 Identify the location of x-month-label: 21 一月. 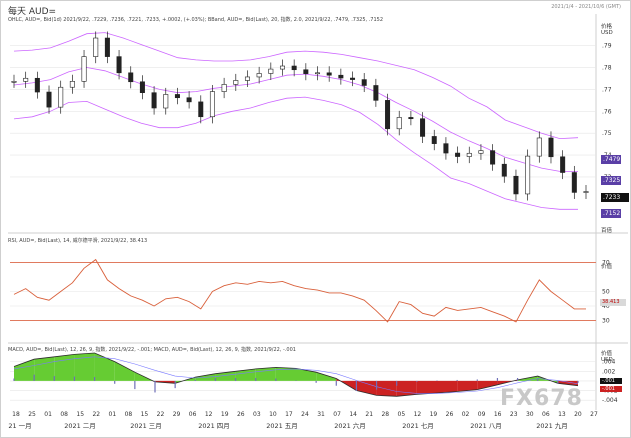
(19, 426).